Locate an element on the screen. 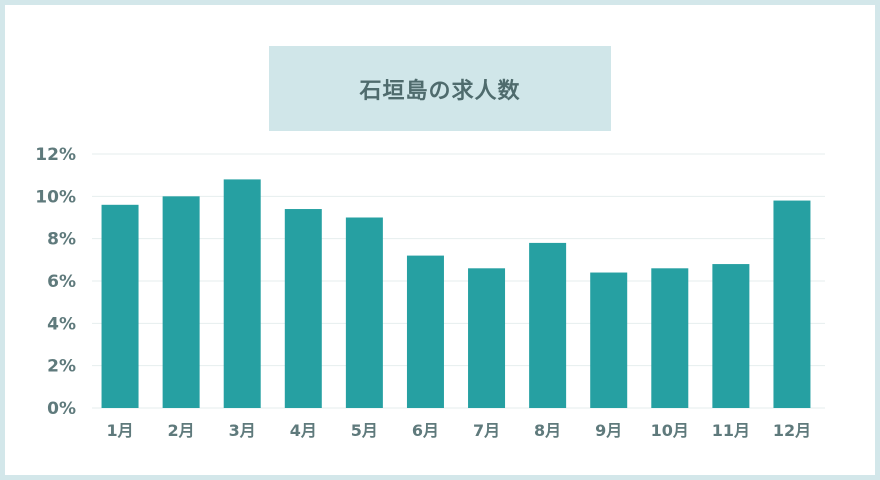  x-tick-label: 5月 is located at coordinates (364, 430).